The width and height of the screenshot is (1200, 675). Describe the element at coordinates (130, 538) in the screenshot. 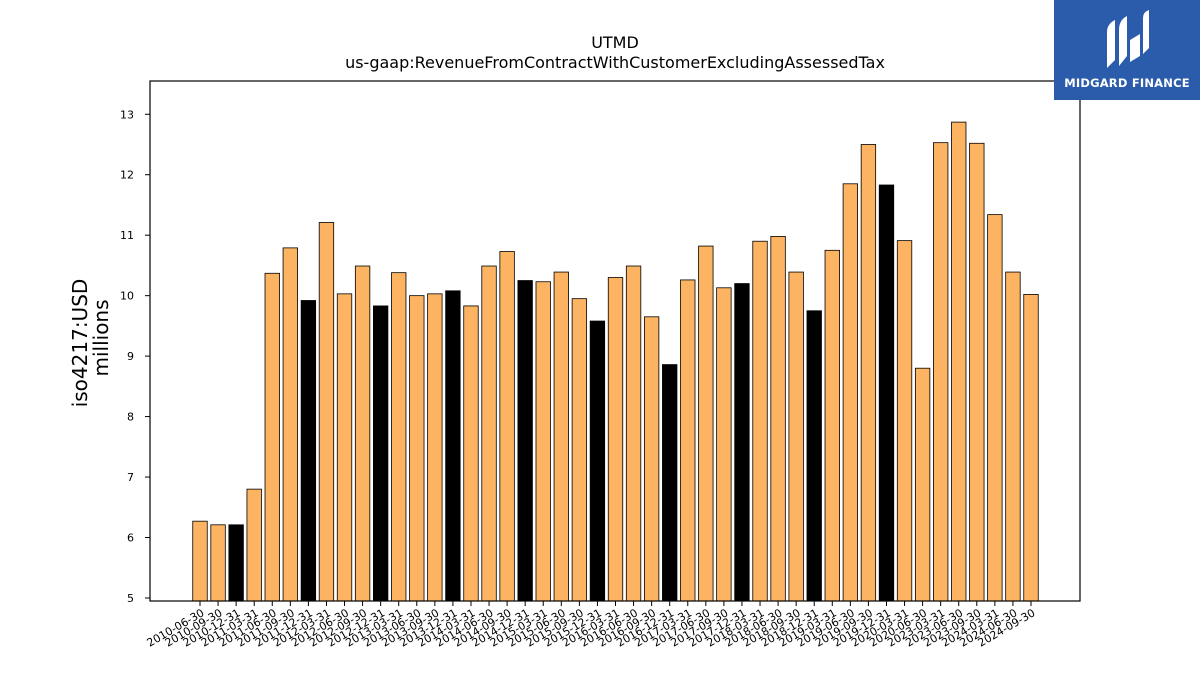

I see `y-tick-label: 6` at that location.